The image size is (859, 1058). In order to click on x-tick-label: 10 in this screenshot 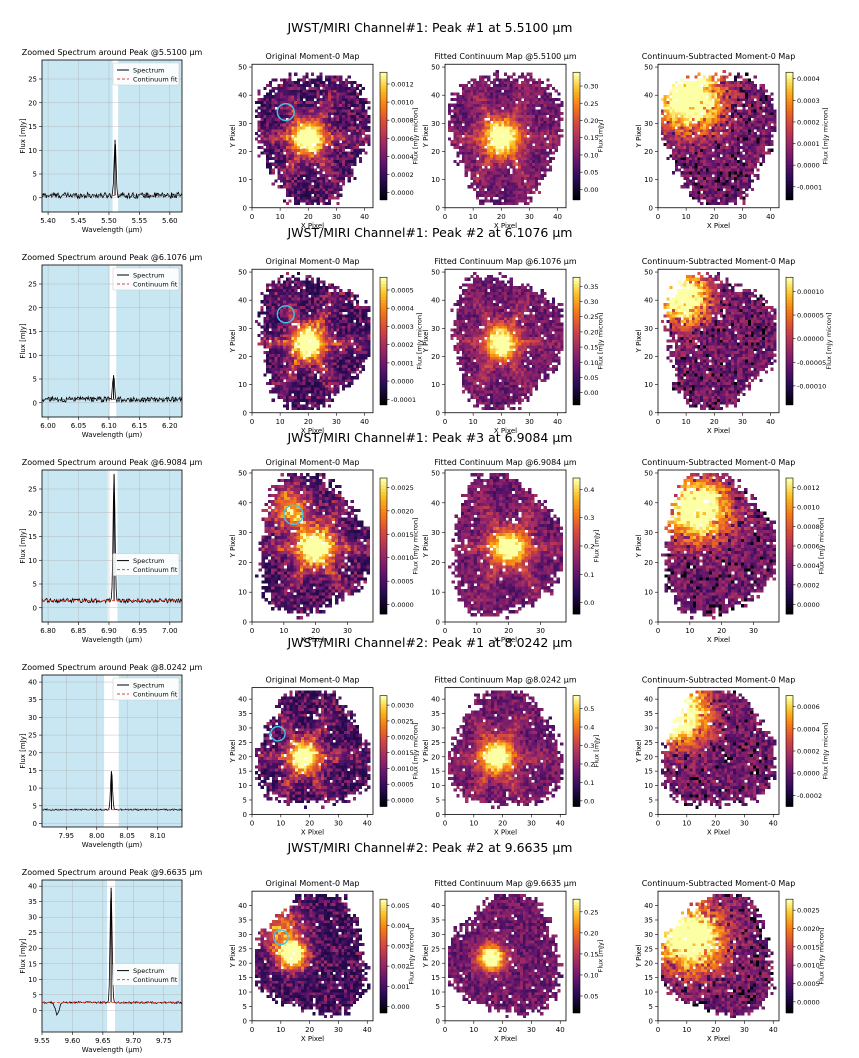, I will do `click(280, 217)`.